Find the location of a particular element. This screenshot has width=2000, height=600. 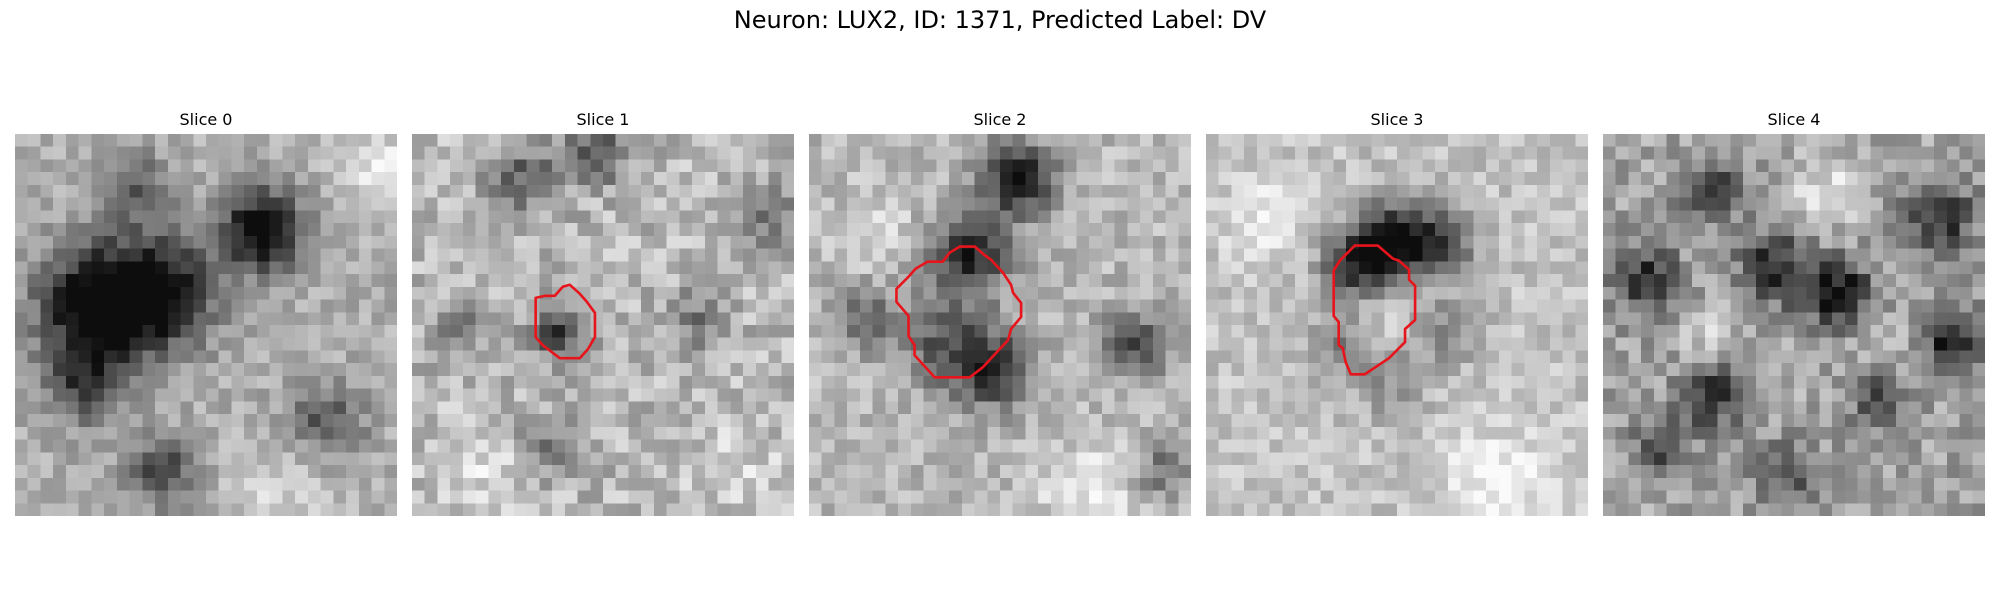

slice-panel-0: Slice 0 is located at coordinates (206, 312).